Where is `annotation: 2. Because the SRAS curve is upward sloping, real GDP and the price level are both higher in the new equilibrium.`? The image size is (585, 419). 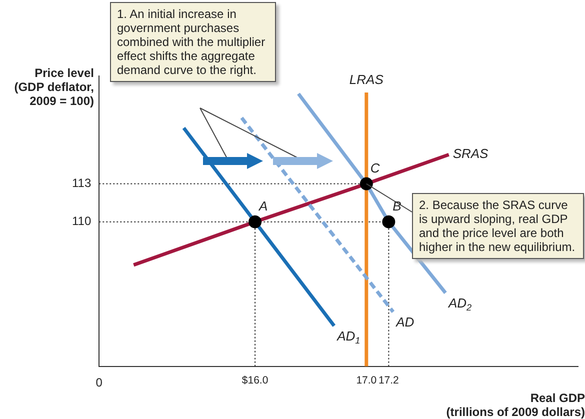 annotation: 2. Because the SRAS curve is upward sloping, real GDP and the price level are both higher in the new equilibrium. is located at coordinates (498, 226).